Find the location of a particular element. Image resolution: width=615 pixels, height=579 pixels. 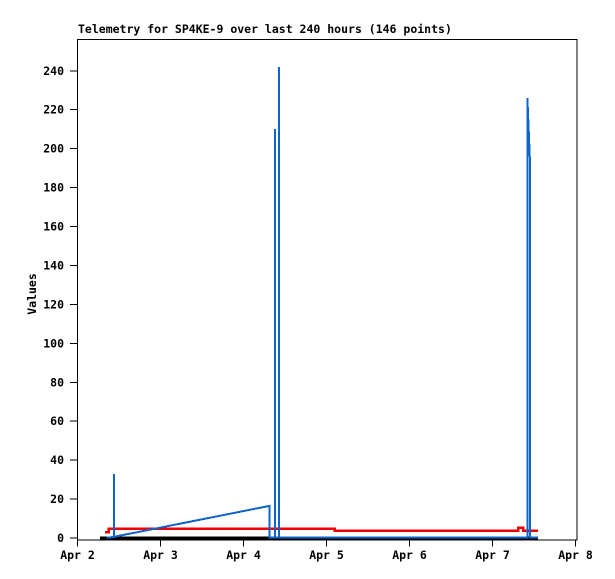

x-tick-label: Apr 6 is located at coordinates (409, 555).